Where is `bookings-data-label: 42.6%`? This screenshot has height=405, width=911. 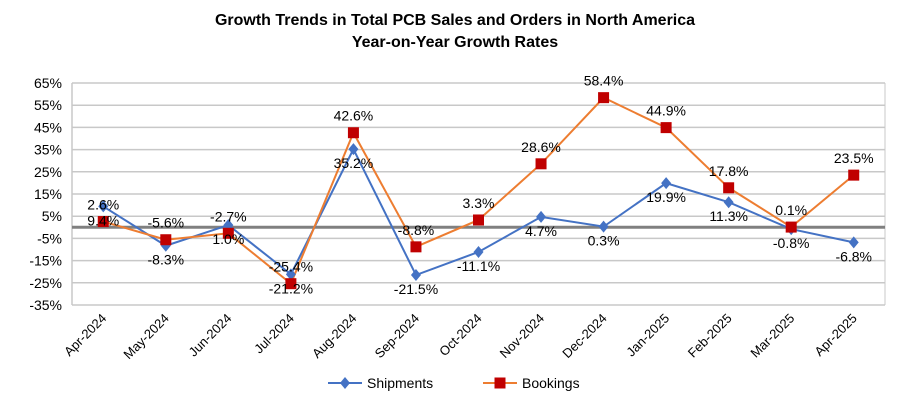 bookings-data-label: 42.6% is located at coordinates (354, 116).